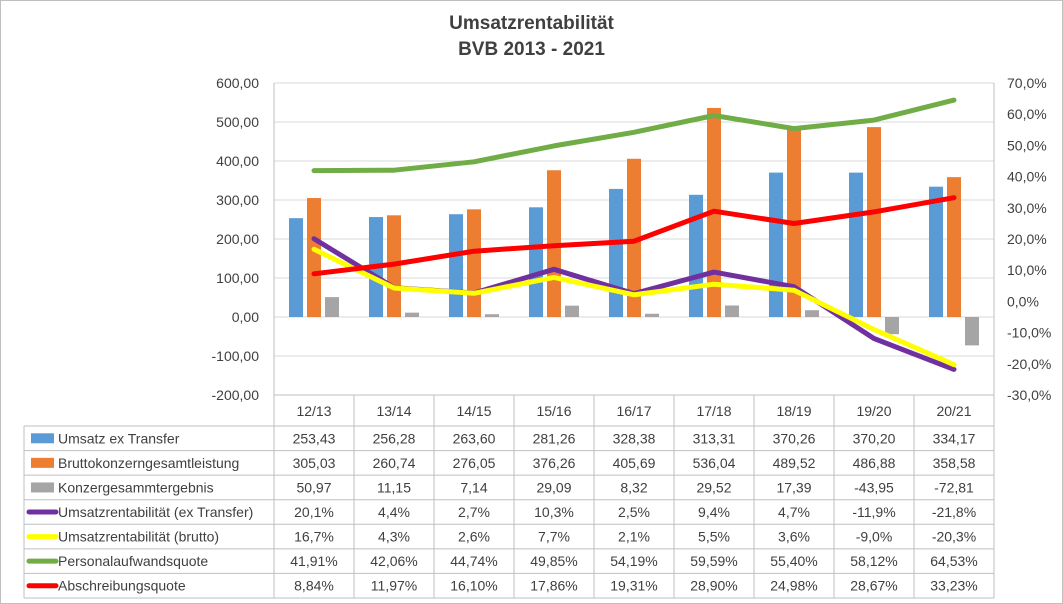 The width and height of the screenshot is (1063, 604). I want to click on data-label: 42,06%, so click(393, 561).